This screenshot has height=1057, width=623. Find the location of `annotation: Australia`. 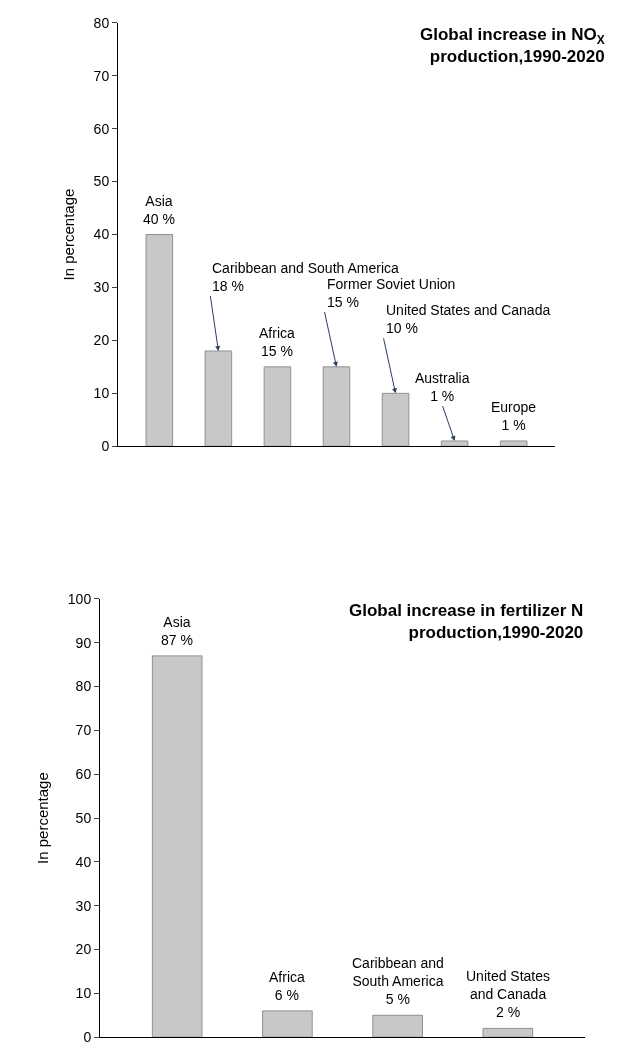

annotation: Australia is located at coordinates (442, 378).